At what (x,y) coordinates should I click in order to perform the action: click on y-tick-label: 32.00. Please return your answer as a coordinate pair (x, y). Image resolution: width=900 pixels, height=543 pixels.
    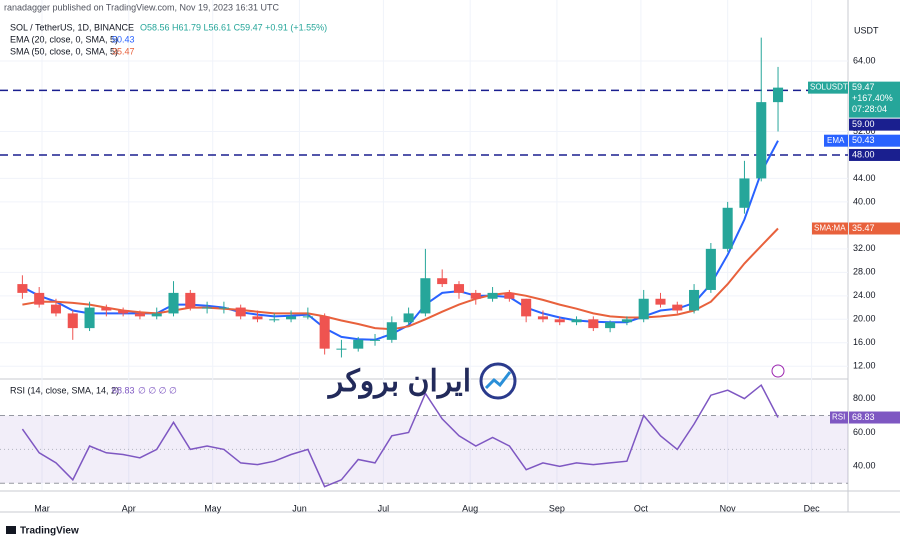
    Looking at the image, I should click on (864, 248).